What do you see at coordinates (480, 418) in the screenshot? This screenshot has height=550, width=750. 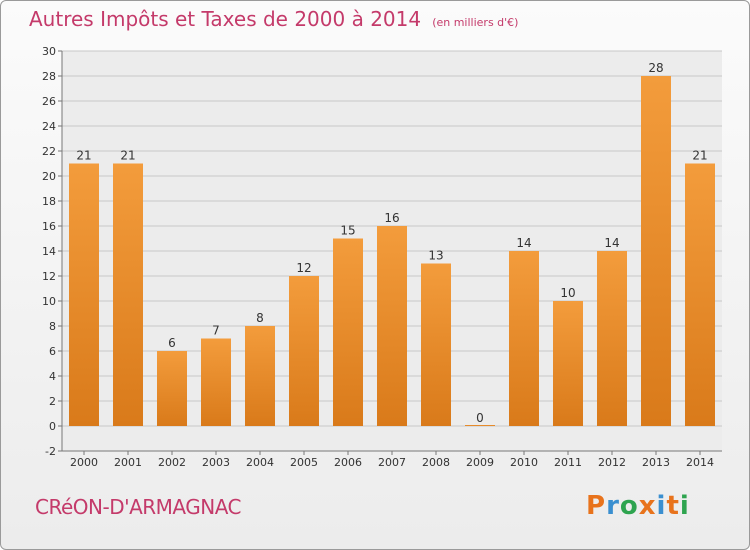 I see `value-label-2009: 0` at bounding box center [480, 418].